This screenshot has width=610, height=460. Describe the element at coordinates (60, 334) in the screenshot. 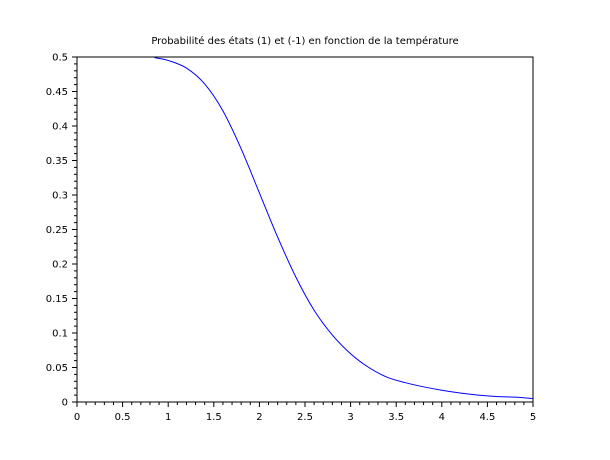

I see `y-tick-label: 0.1` at that location.